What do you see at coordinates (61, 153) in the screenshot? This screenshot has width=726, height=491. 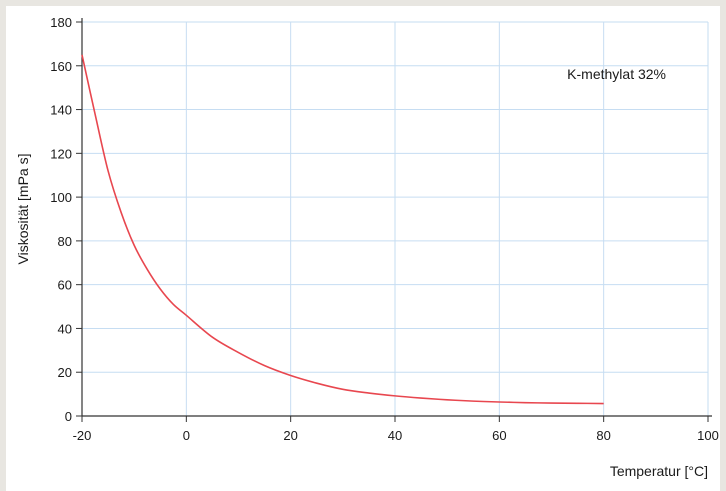 I see `y-tick-label: 120` at bounding box center [61, 153].